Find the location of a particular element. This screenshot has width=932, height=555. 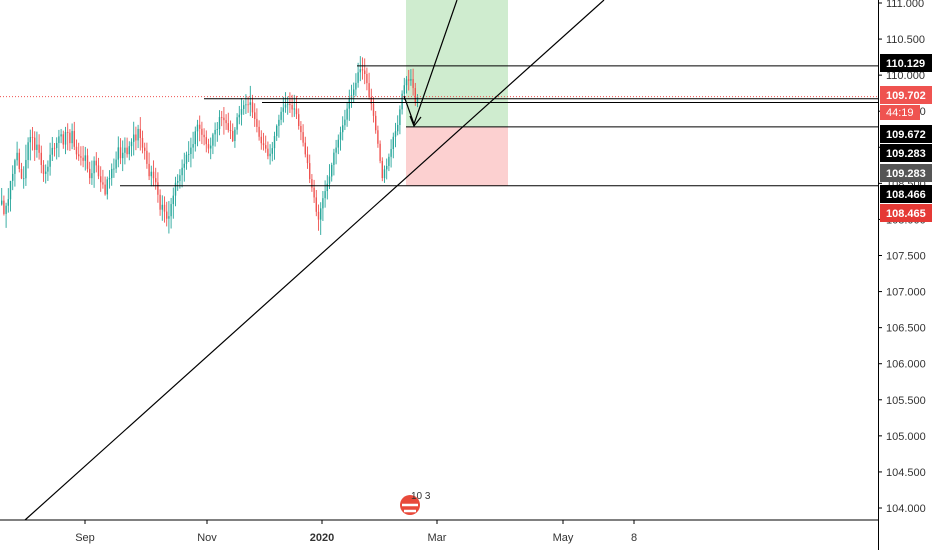

candles is located at coordinates (210, 145).